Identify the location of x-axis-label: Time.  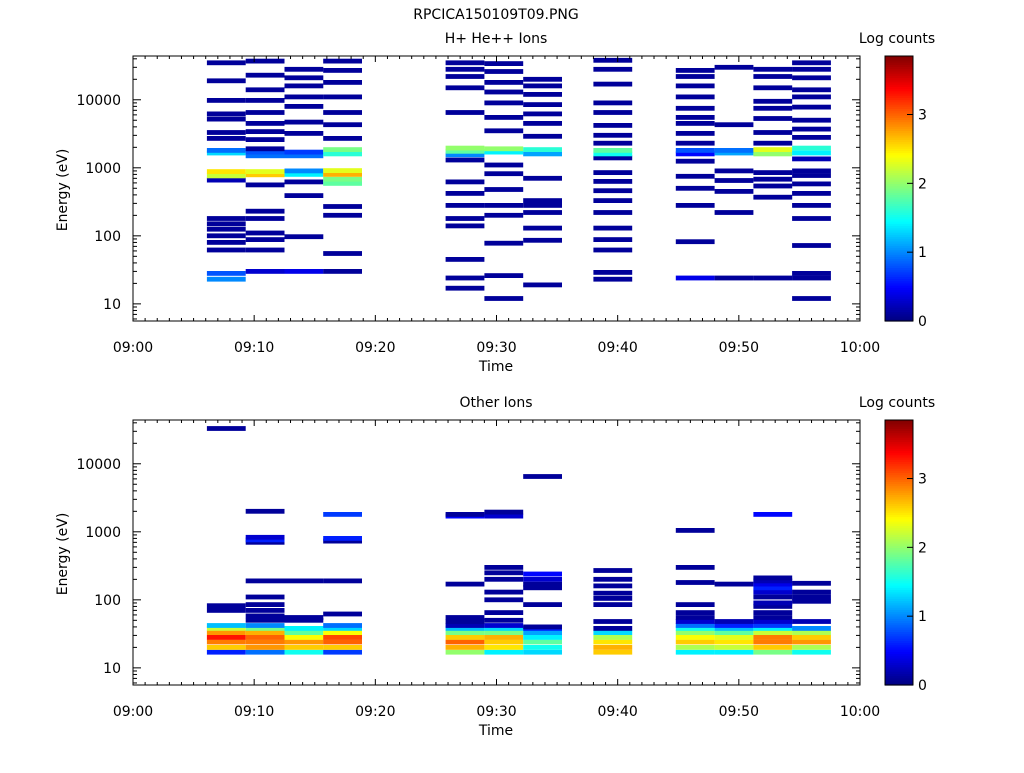
(495, 731).